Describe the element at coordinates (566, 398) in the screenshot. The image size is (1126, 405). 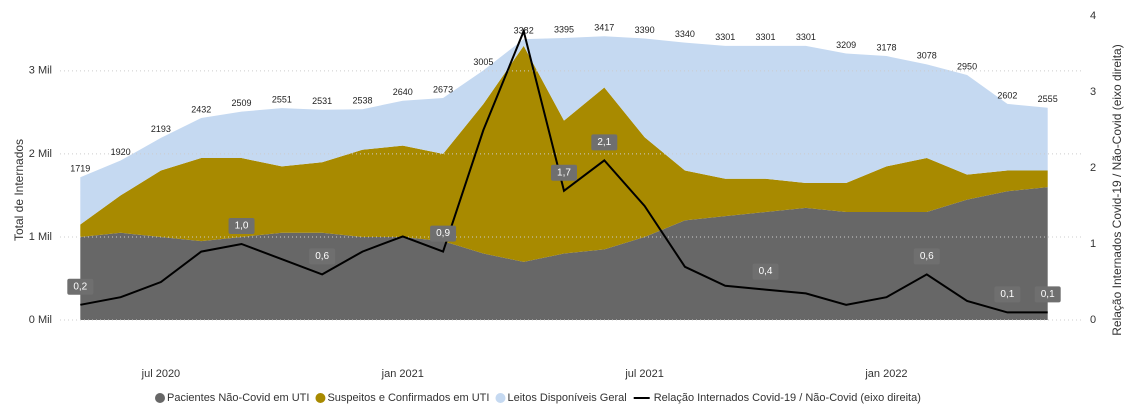
I see `legend-label: Leitos Disponíveis Geral` at that location.